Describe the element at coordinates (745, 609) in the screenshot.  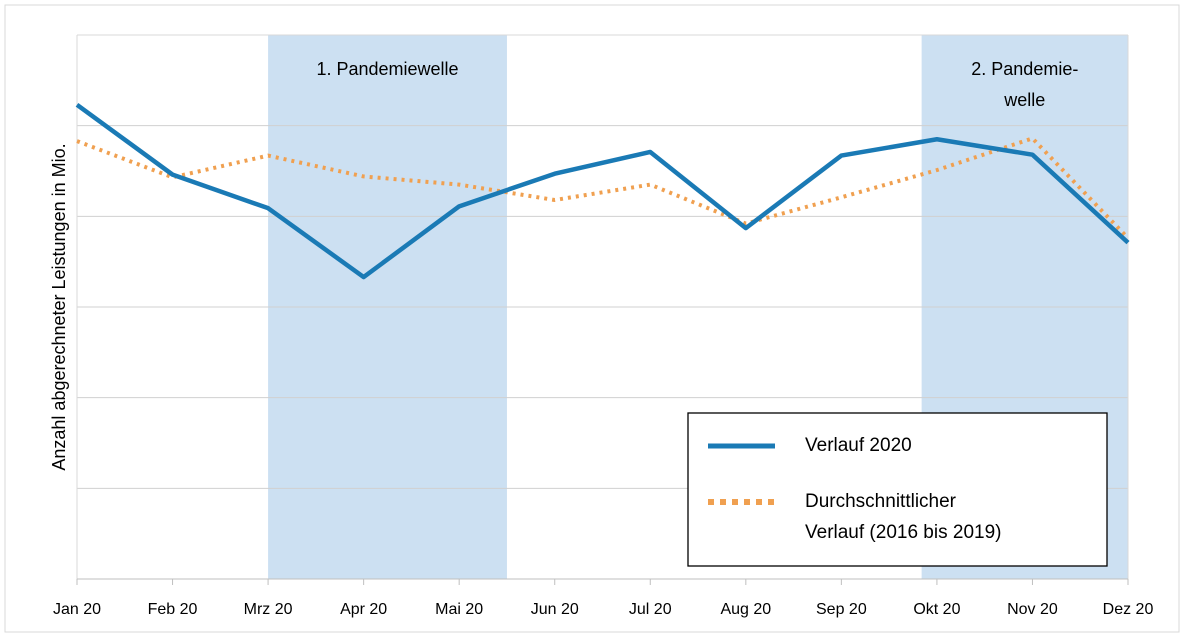
I see `x-tick-label: Aug 20` at that location.